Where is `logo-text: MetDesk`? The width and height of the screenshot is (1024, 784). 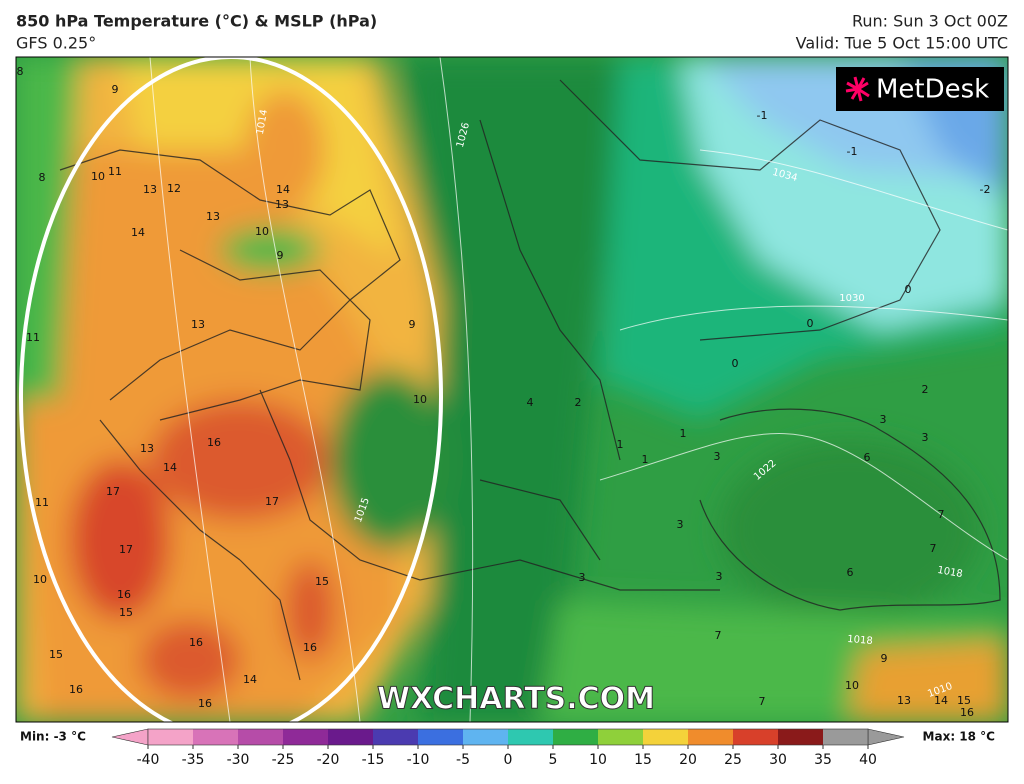 logo-text: MetDesk is located at coordinates (932, 90).